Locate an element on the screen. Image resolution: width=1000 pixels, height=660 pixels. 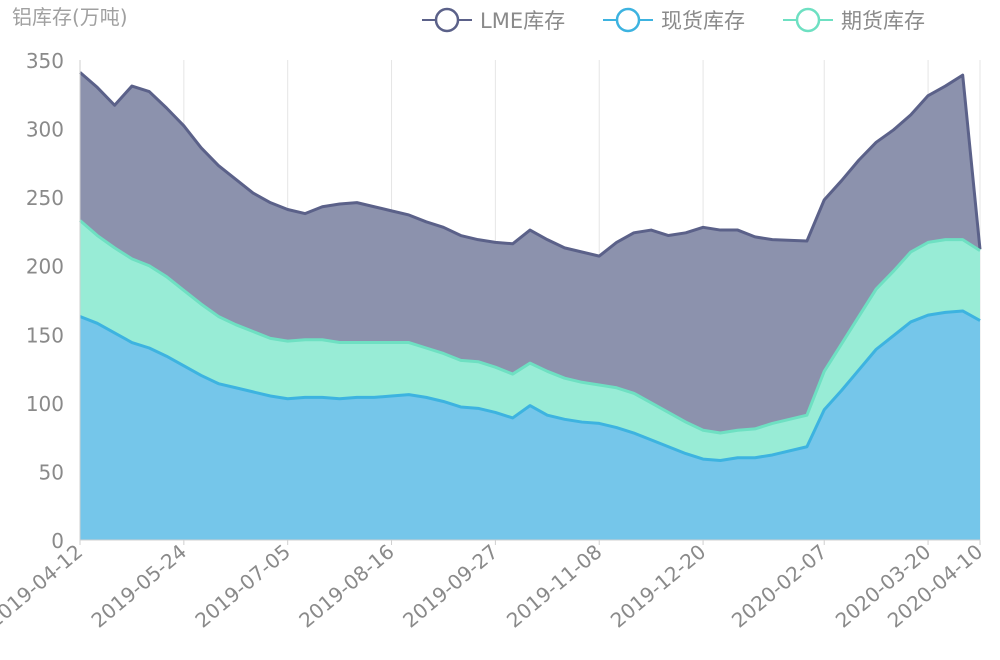
x-tick-label-2: 2019-07-05 is located at coordinates (242, 585).